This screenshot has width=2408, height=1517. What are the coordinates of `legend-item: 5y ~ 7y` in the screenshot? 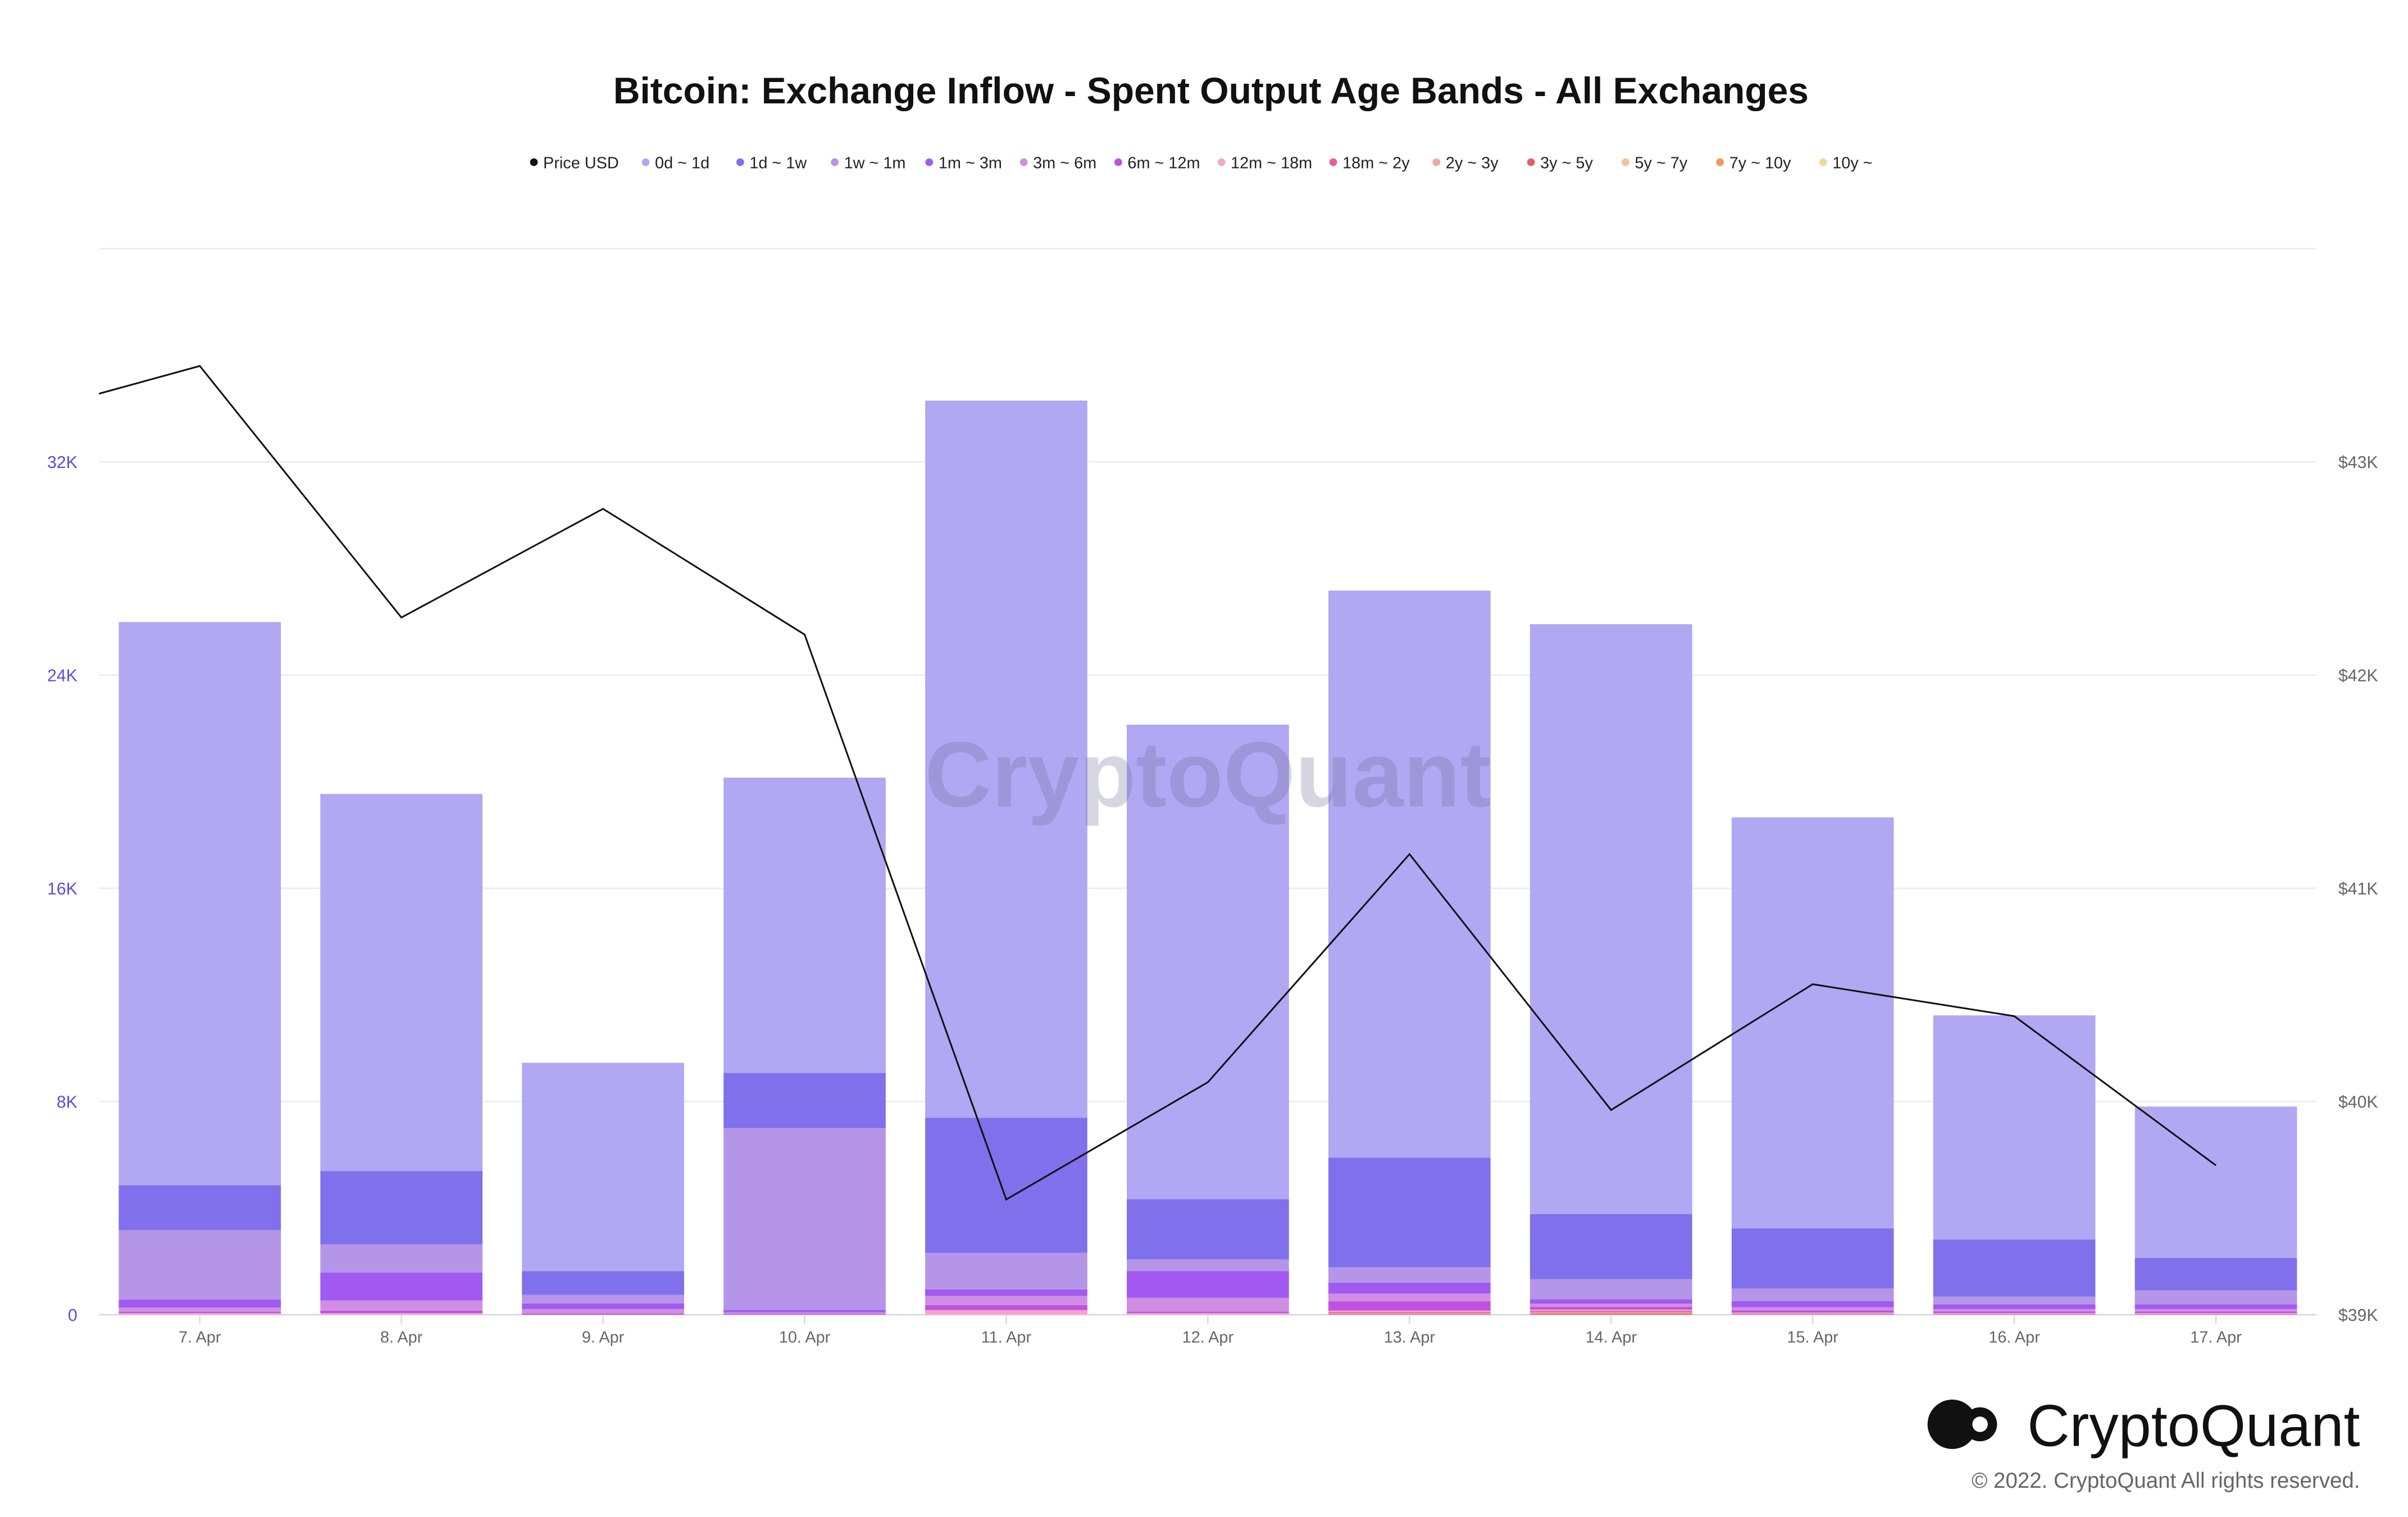 It's located at (1654, 163).